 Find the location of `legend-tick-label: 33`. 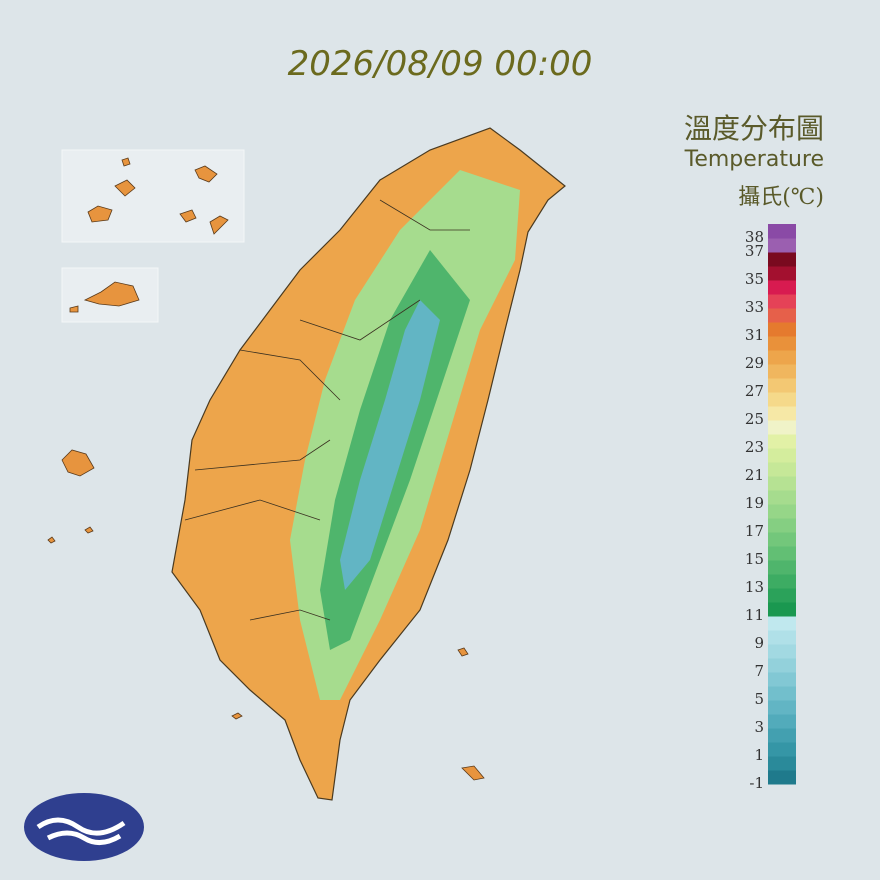

legend-tick-label: 33 is located at coordinates (754, 307).